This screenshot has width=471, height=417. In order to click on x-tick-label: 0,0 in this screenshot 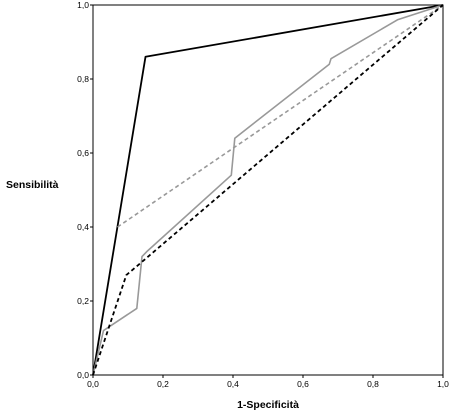, I will do `click(93, 384)`.